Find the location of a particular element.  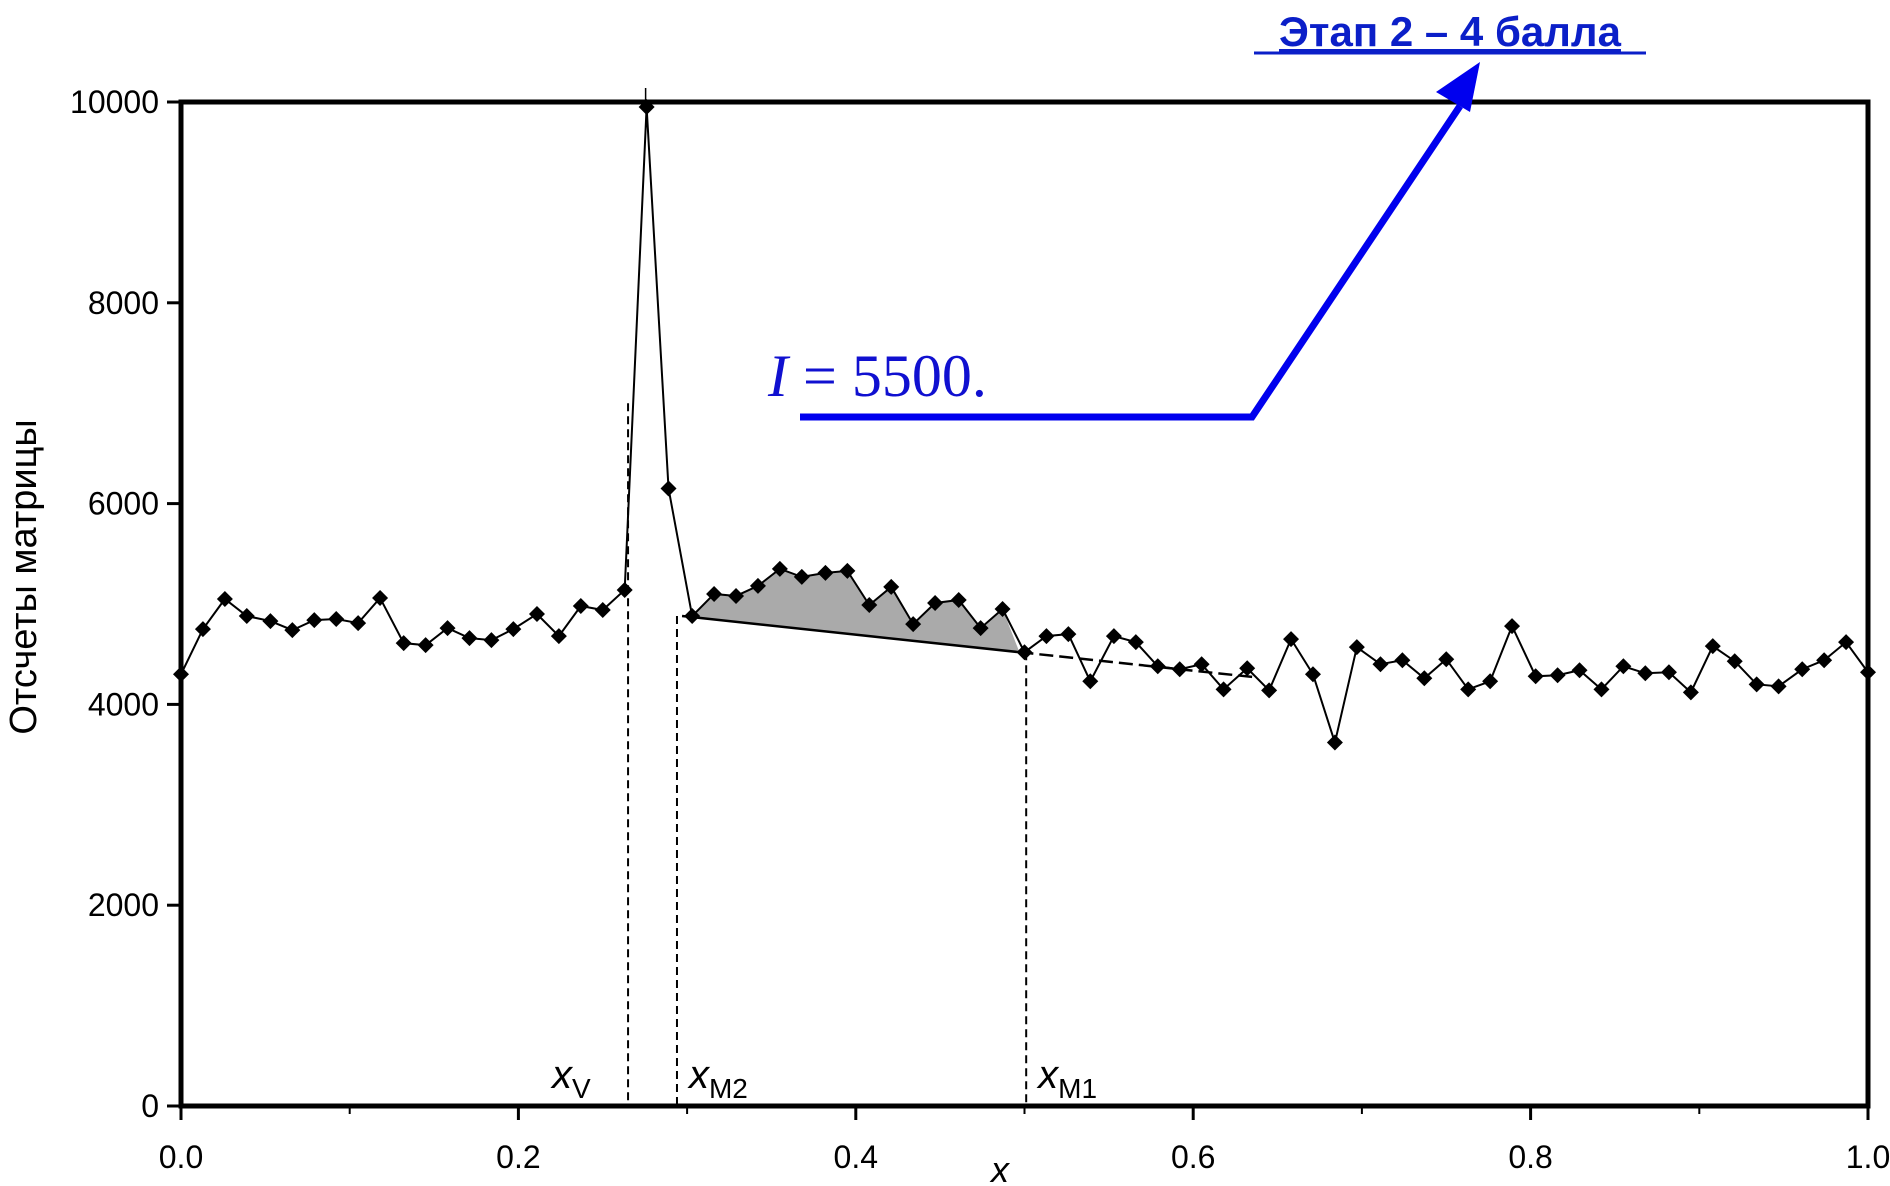

marker-label-sub: M2 is located at coordinates (728, 1088).